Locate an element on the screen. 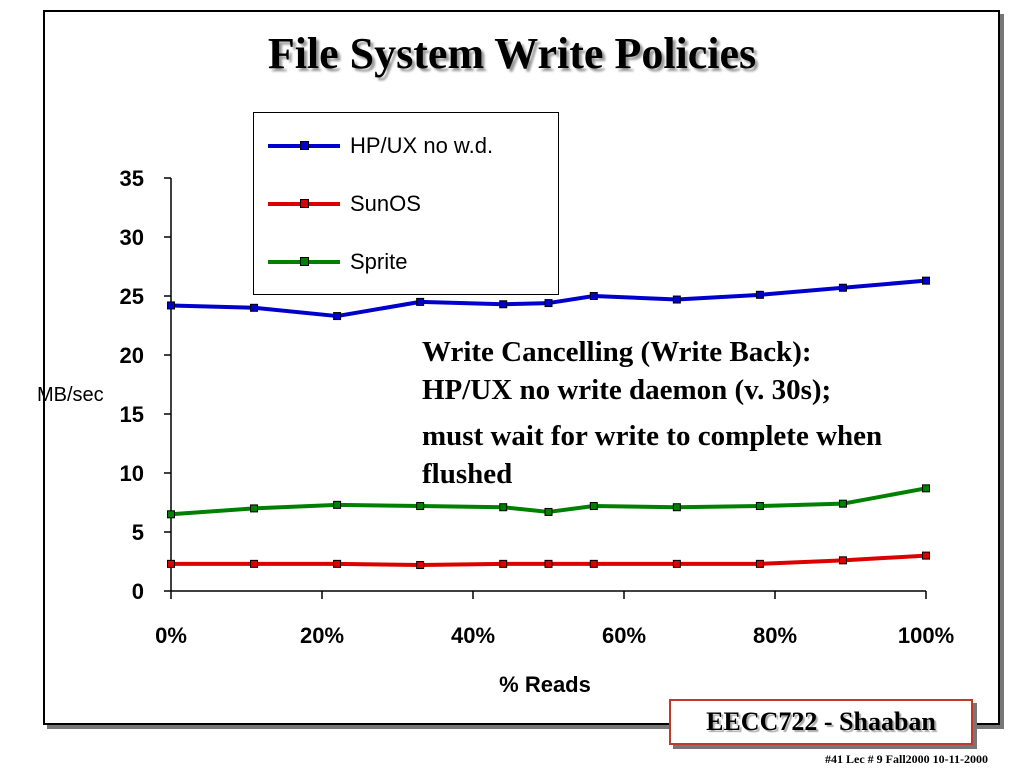 The width and height of the screenshot is (1024, 768). slide-title: File System Write Policies is located at coordinates (512, 53).